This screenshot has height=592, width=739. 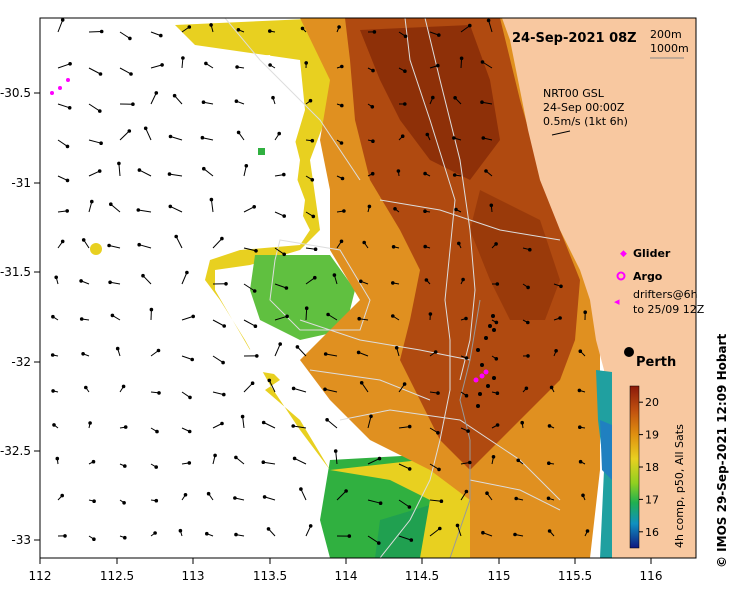 I want to click on glider-legend-label: Glider, so click(x=652, y=253).